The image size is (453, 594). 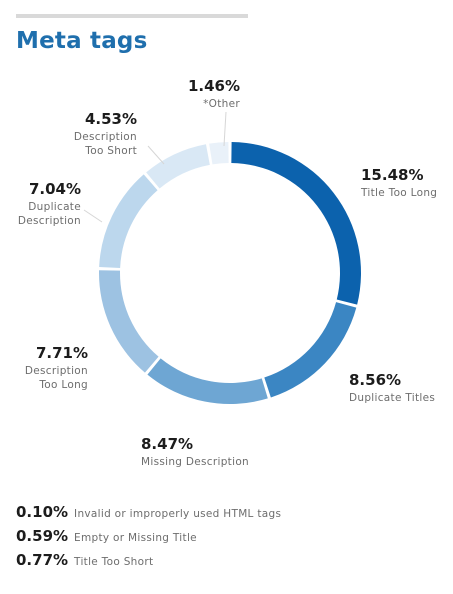 I want to click on slice-value-label: 7.04%, so click(x=55, y=189).